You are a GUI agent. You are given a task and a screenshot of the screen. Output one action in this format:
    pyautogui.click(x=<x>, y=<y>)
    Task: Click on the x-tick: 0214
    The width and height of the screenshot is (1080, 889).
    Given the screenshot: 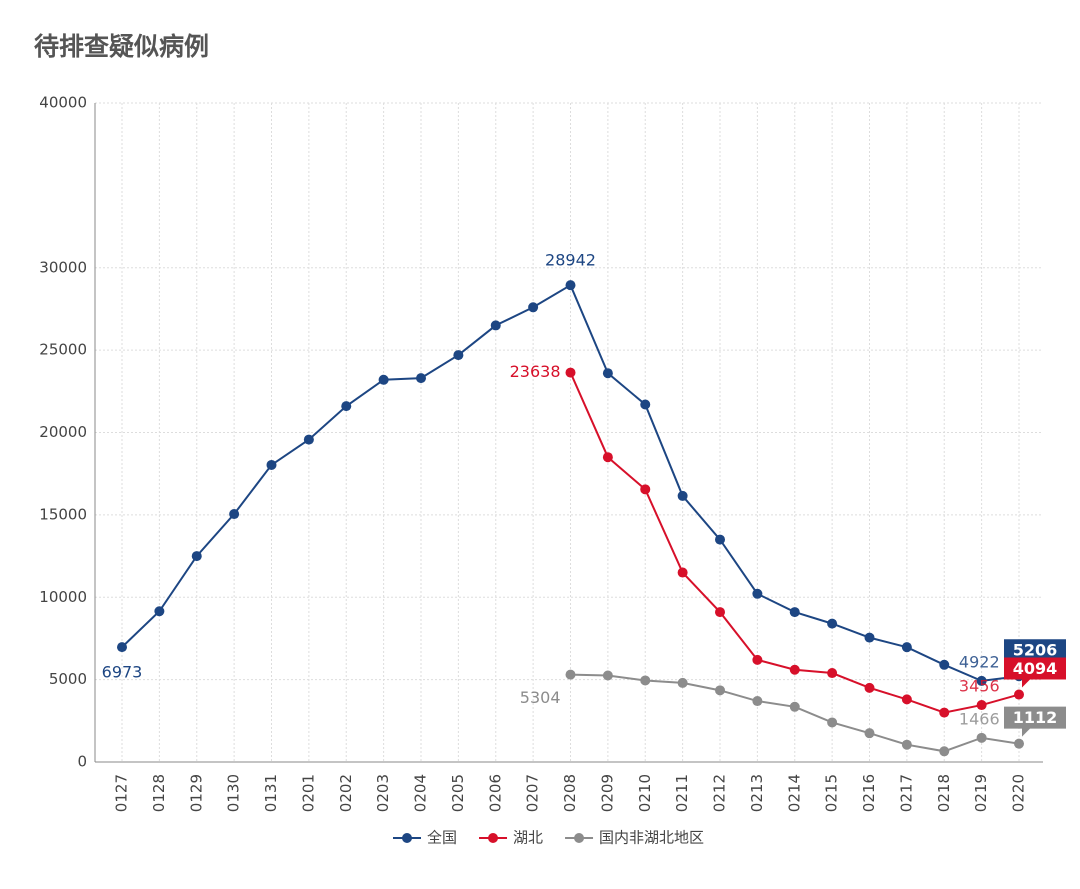 What is the action you would take?
    pyautogui.click(x=794, y=793)
    